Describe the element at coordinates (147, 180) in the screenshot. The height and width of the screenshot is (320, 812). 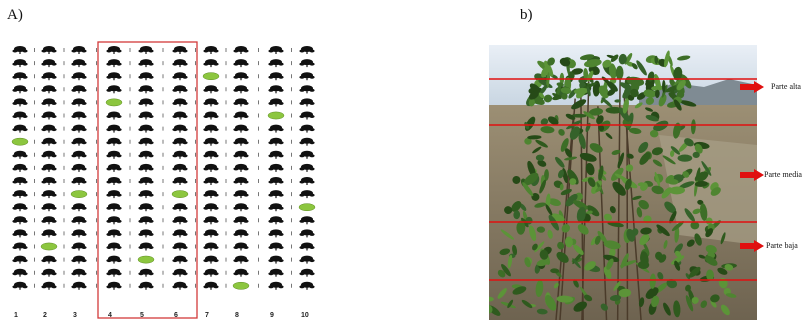
I see `highlight-box` at that location.